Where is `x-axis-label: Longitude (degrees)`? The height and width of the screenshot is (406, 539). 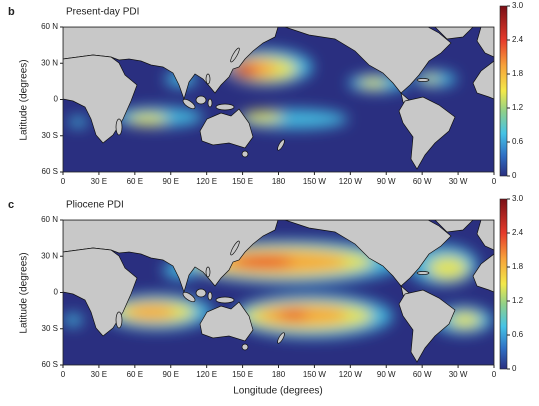 x-axis-label: Longitude (degrees) is located at coordinates (278, 391).